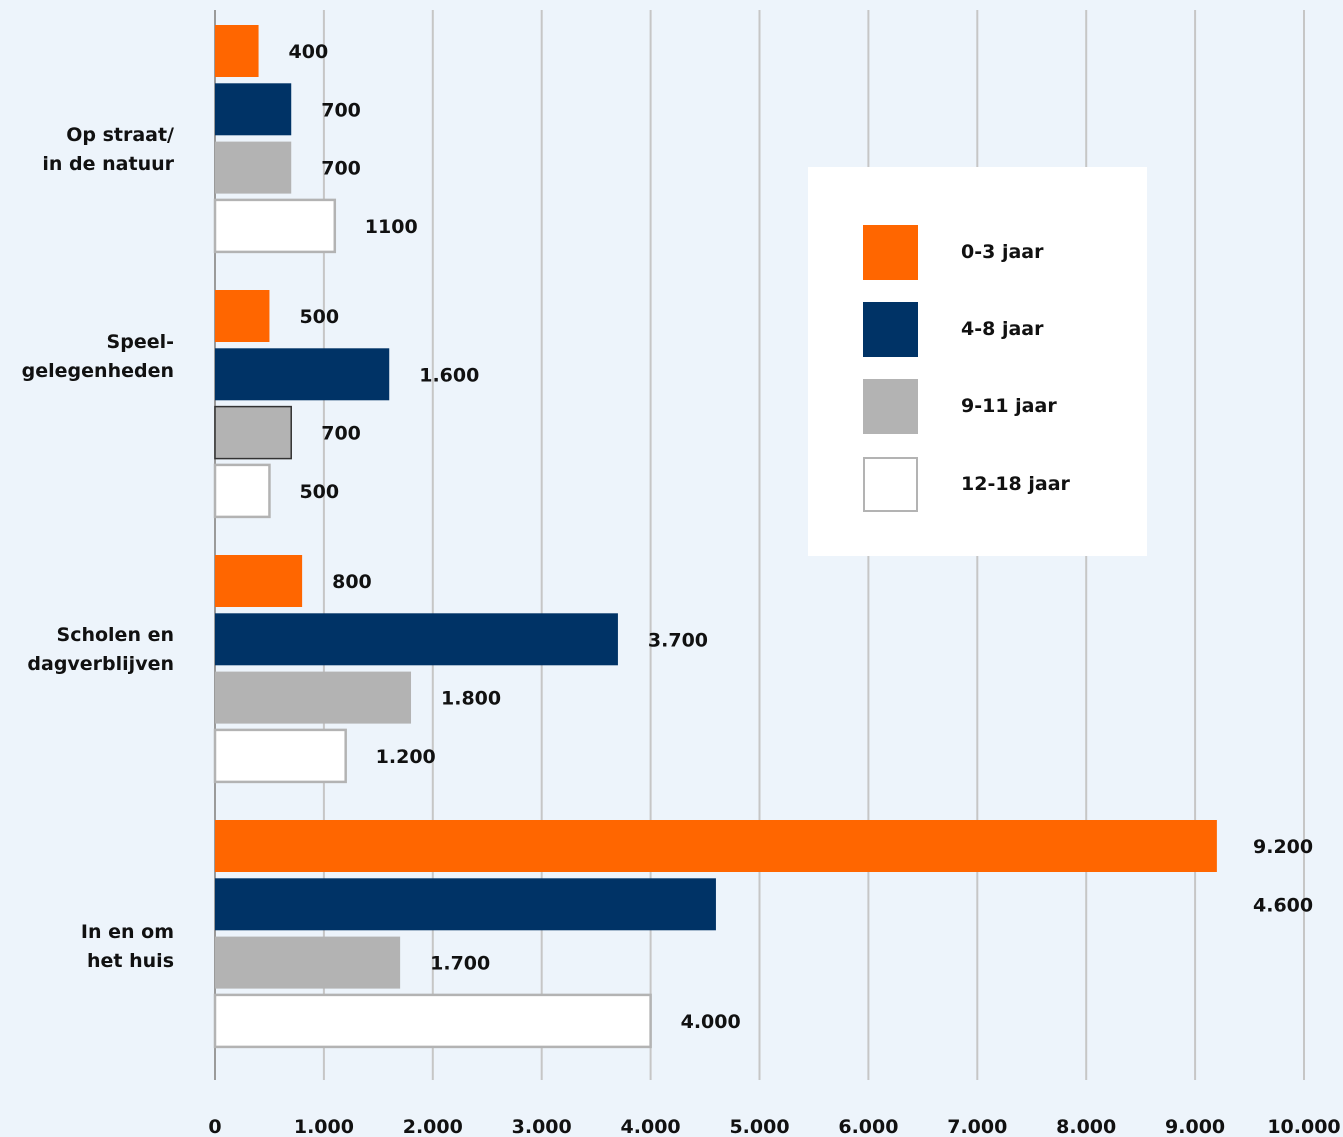  What do you see at coordinates (97, 356) in the screenshot?
I see `category-label-speelgelegenheden: Speel- gelegenheden` at bounding box center [97, 356].